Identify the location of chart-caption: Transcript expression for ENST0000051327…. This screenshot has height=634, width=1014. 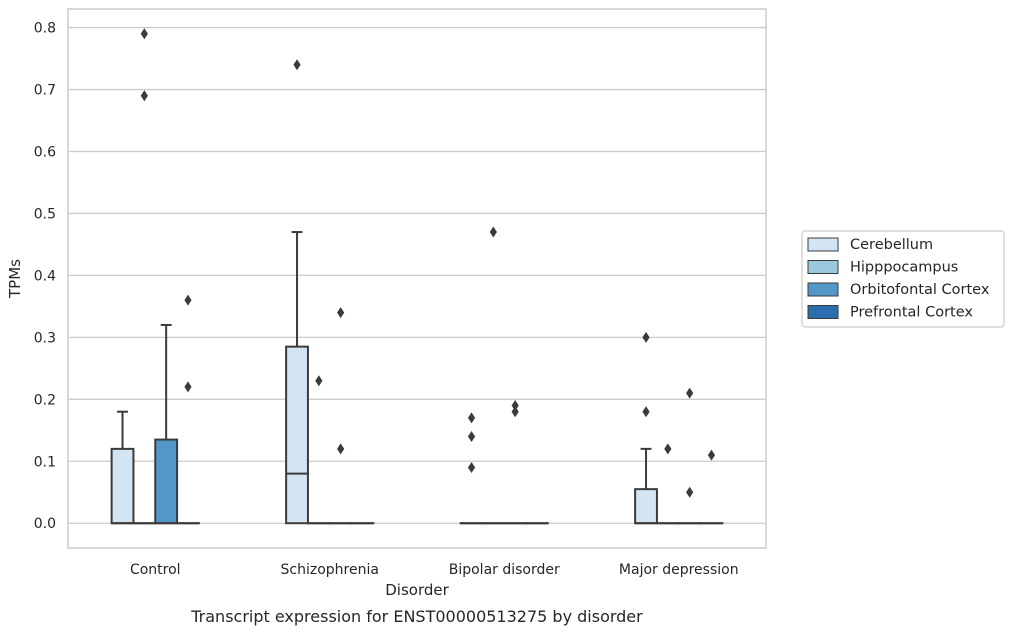
(416, 616).